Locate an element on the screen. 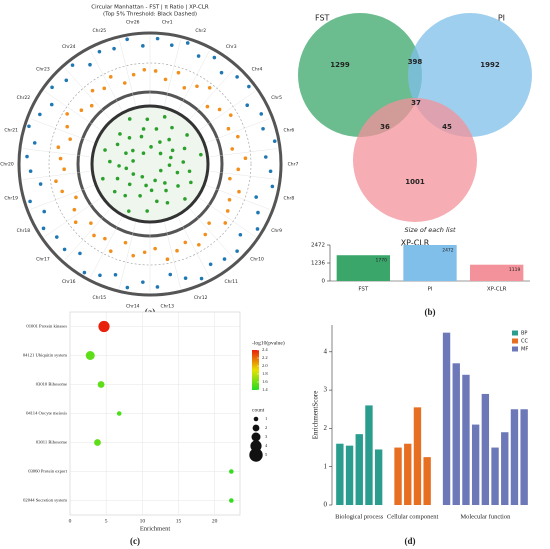  chromosome-label: Chr25 is located at coordinates (100, 31).